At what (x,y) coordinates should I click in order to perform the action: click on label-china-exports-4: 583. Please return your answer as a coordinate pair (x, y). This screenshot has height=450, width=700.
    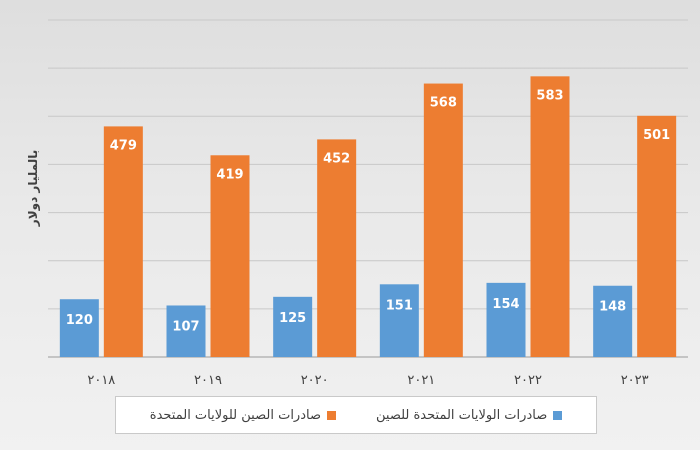
    Looking at the image, I should click on (549, 95).